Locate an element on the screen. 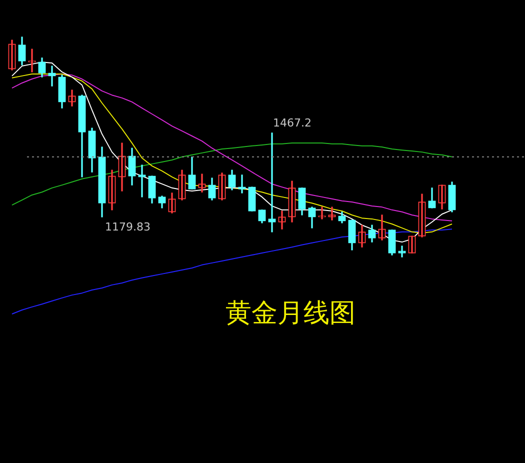  text: 黄金月线图 is located at coordinates (291, 313).